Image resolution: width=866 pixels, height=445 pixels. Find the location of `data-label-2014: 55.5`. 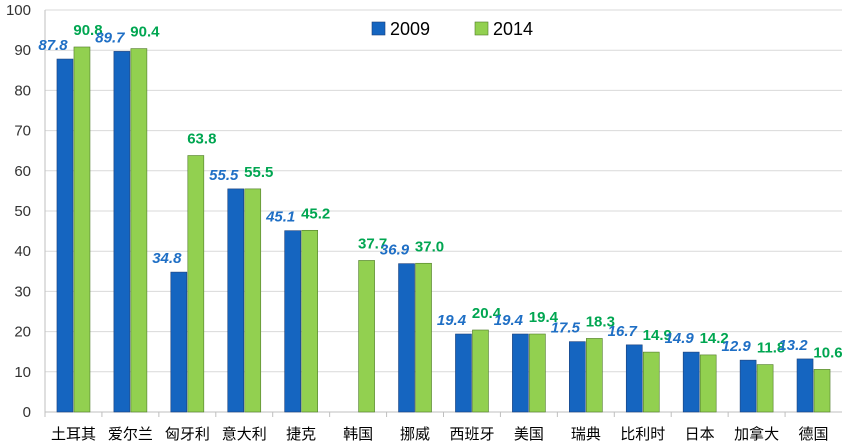

data-label-2014: 55.5 is located at coordinates (258, 172).